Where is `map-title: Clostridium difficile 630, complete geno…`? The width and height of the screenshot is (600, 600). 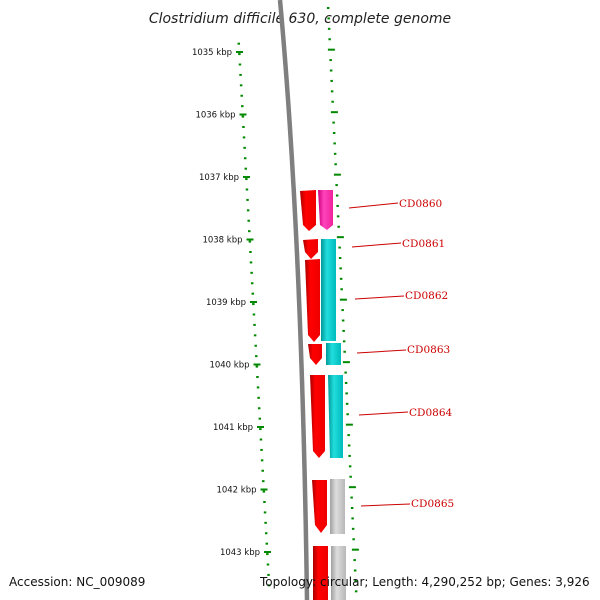
map-title: Clostridium difficile 630, complete geno… is located at coordinates (300, 19).